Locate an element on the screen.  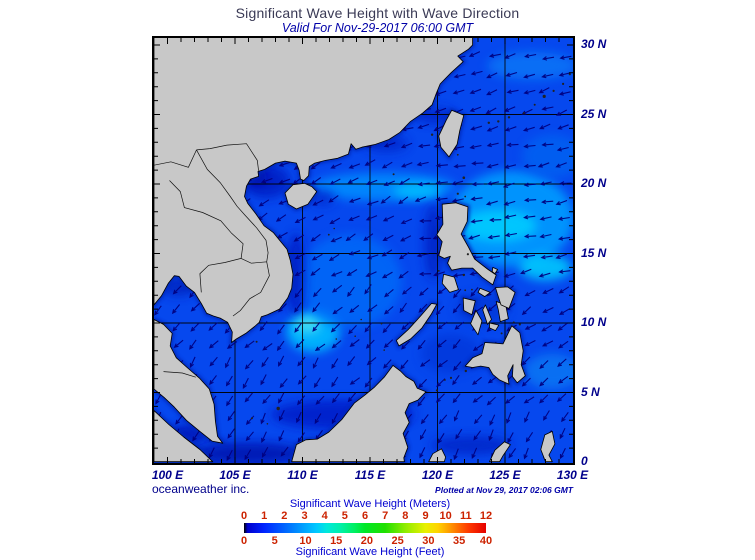
land-cebu is located at coordinates (487, 314).